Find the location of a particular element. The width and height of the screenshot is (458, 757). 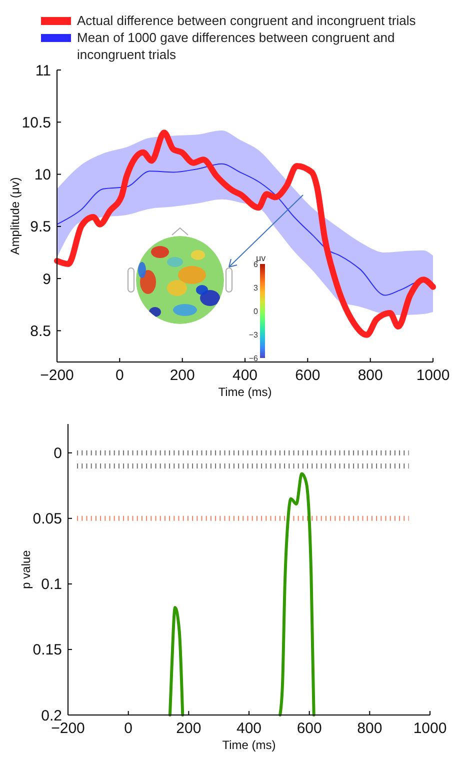

annotation: μv is located at coordinates (261, 258).